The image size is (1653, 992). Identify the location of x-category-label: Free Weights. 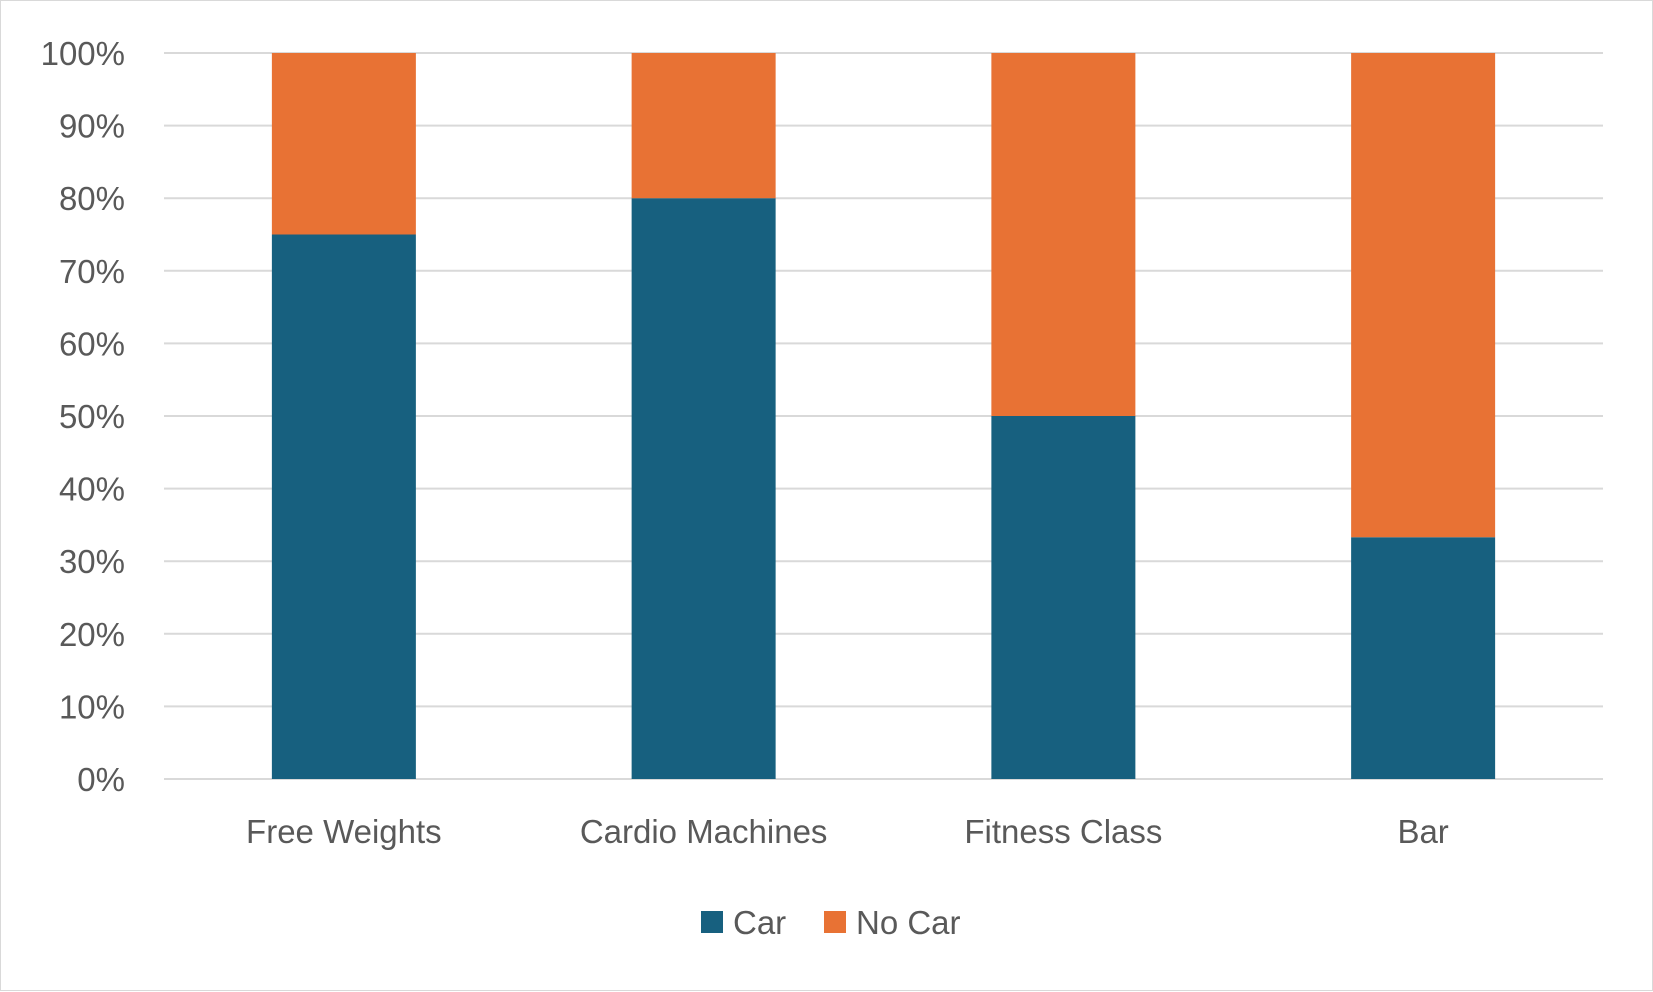
(344, 831).